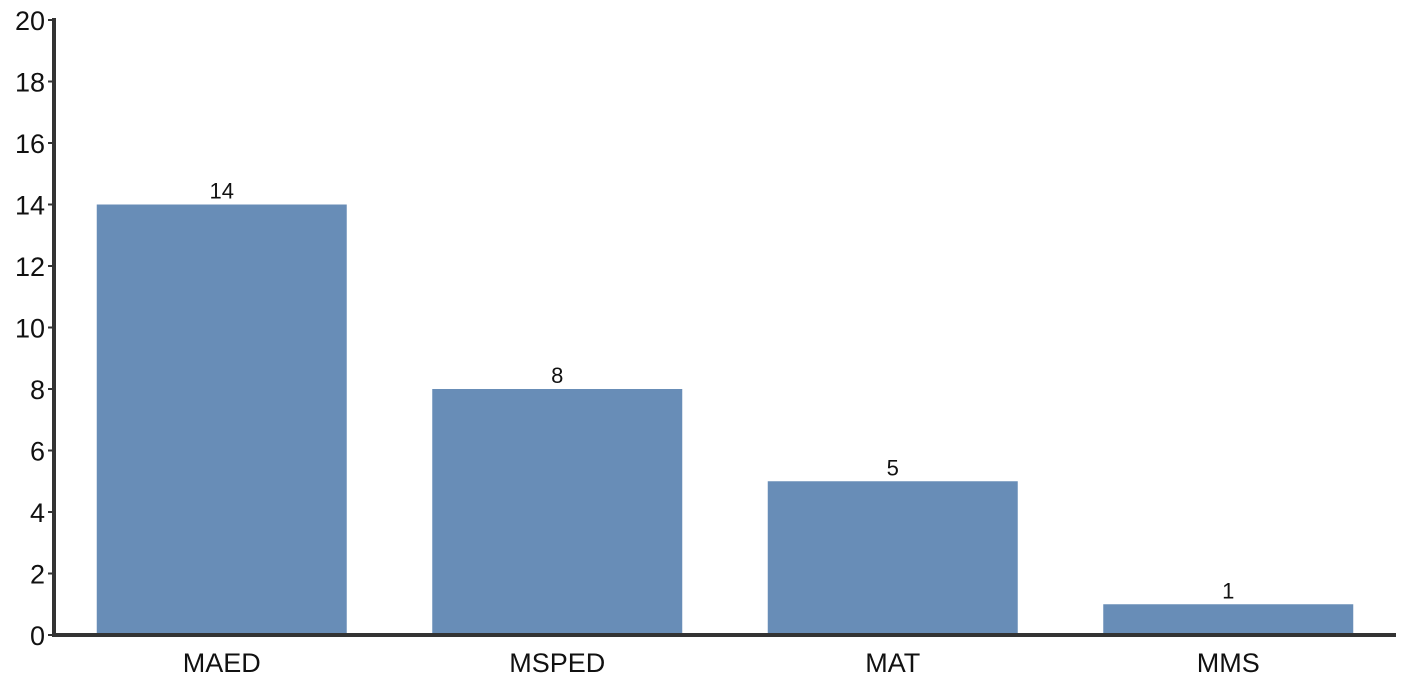 Image resolution: width=1408 pixels, height=681 pixels. What do you see at coordinates (557, 663) in the screenshot?
I see `x-tick-label-msped: MSPED` at bounding box center [557, 663].